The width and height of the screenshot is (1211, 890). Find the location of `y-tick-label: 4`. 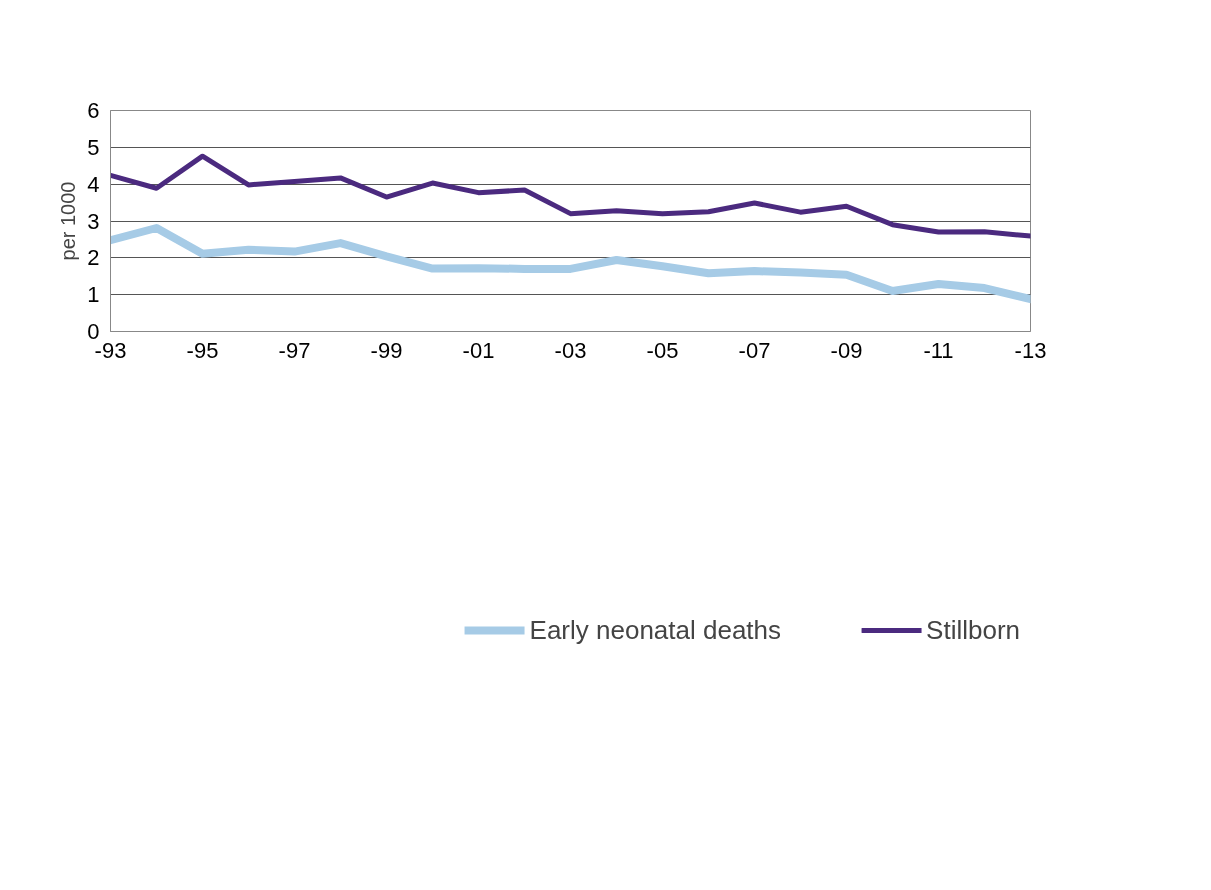

y-tick-label: 4 is located at coordinates (93, 184).